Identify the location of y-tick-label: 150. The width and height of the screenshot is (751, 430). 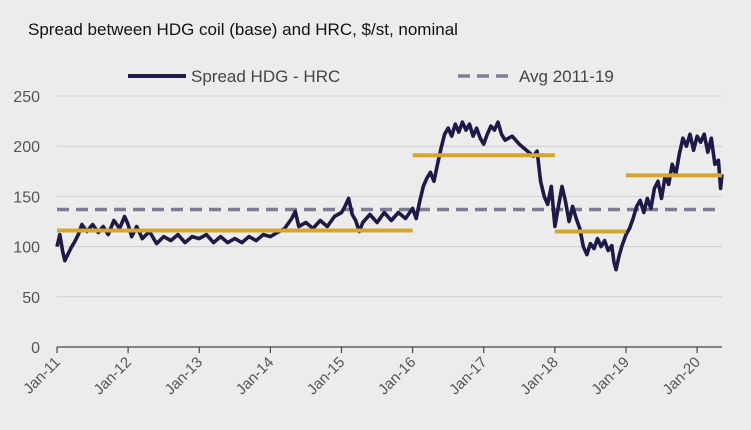
(26, 197).